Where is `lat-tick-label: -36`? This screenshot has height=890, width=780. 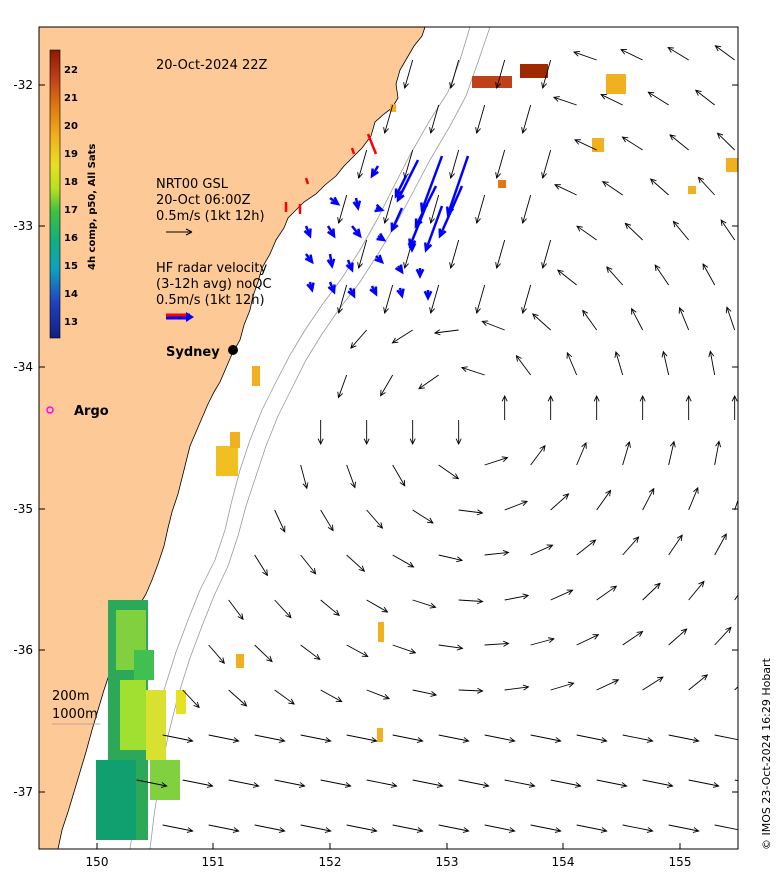
lat-tick-label: -36 is located at coordinates (23, 650).